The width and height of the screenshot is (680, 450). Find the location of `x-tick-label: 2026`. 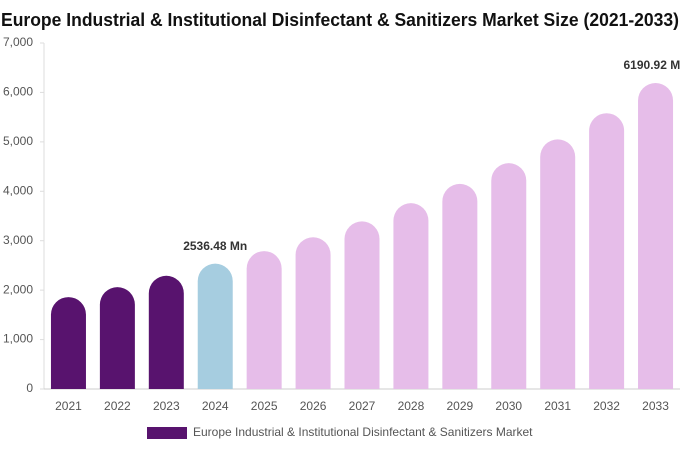

x-tick-label: 2026 is located at coordinates (313, 406).